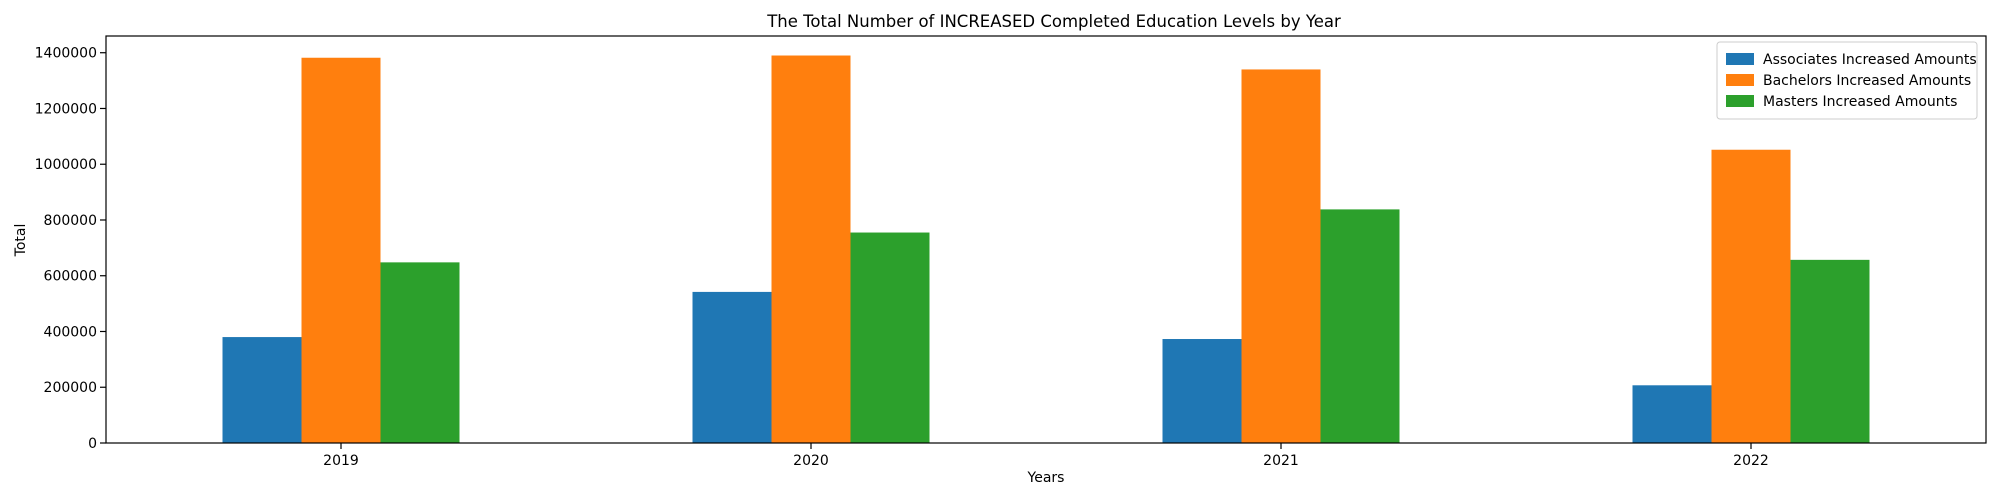  What do you see at coordinates (92, 444) in the screenshot?
I see `y-tick-label: 0` at bounding box center [92, 444].